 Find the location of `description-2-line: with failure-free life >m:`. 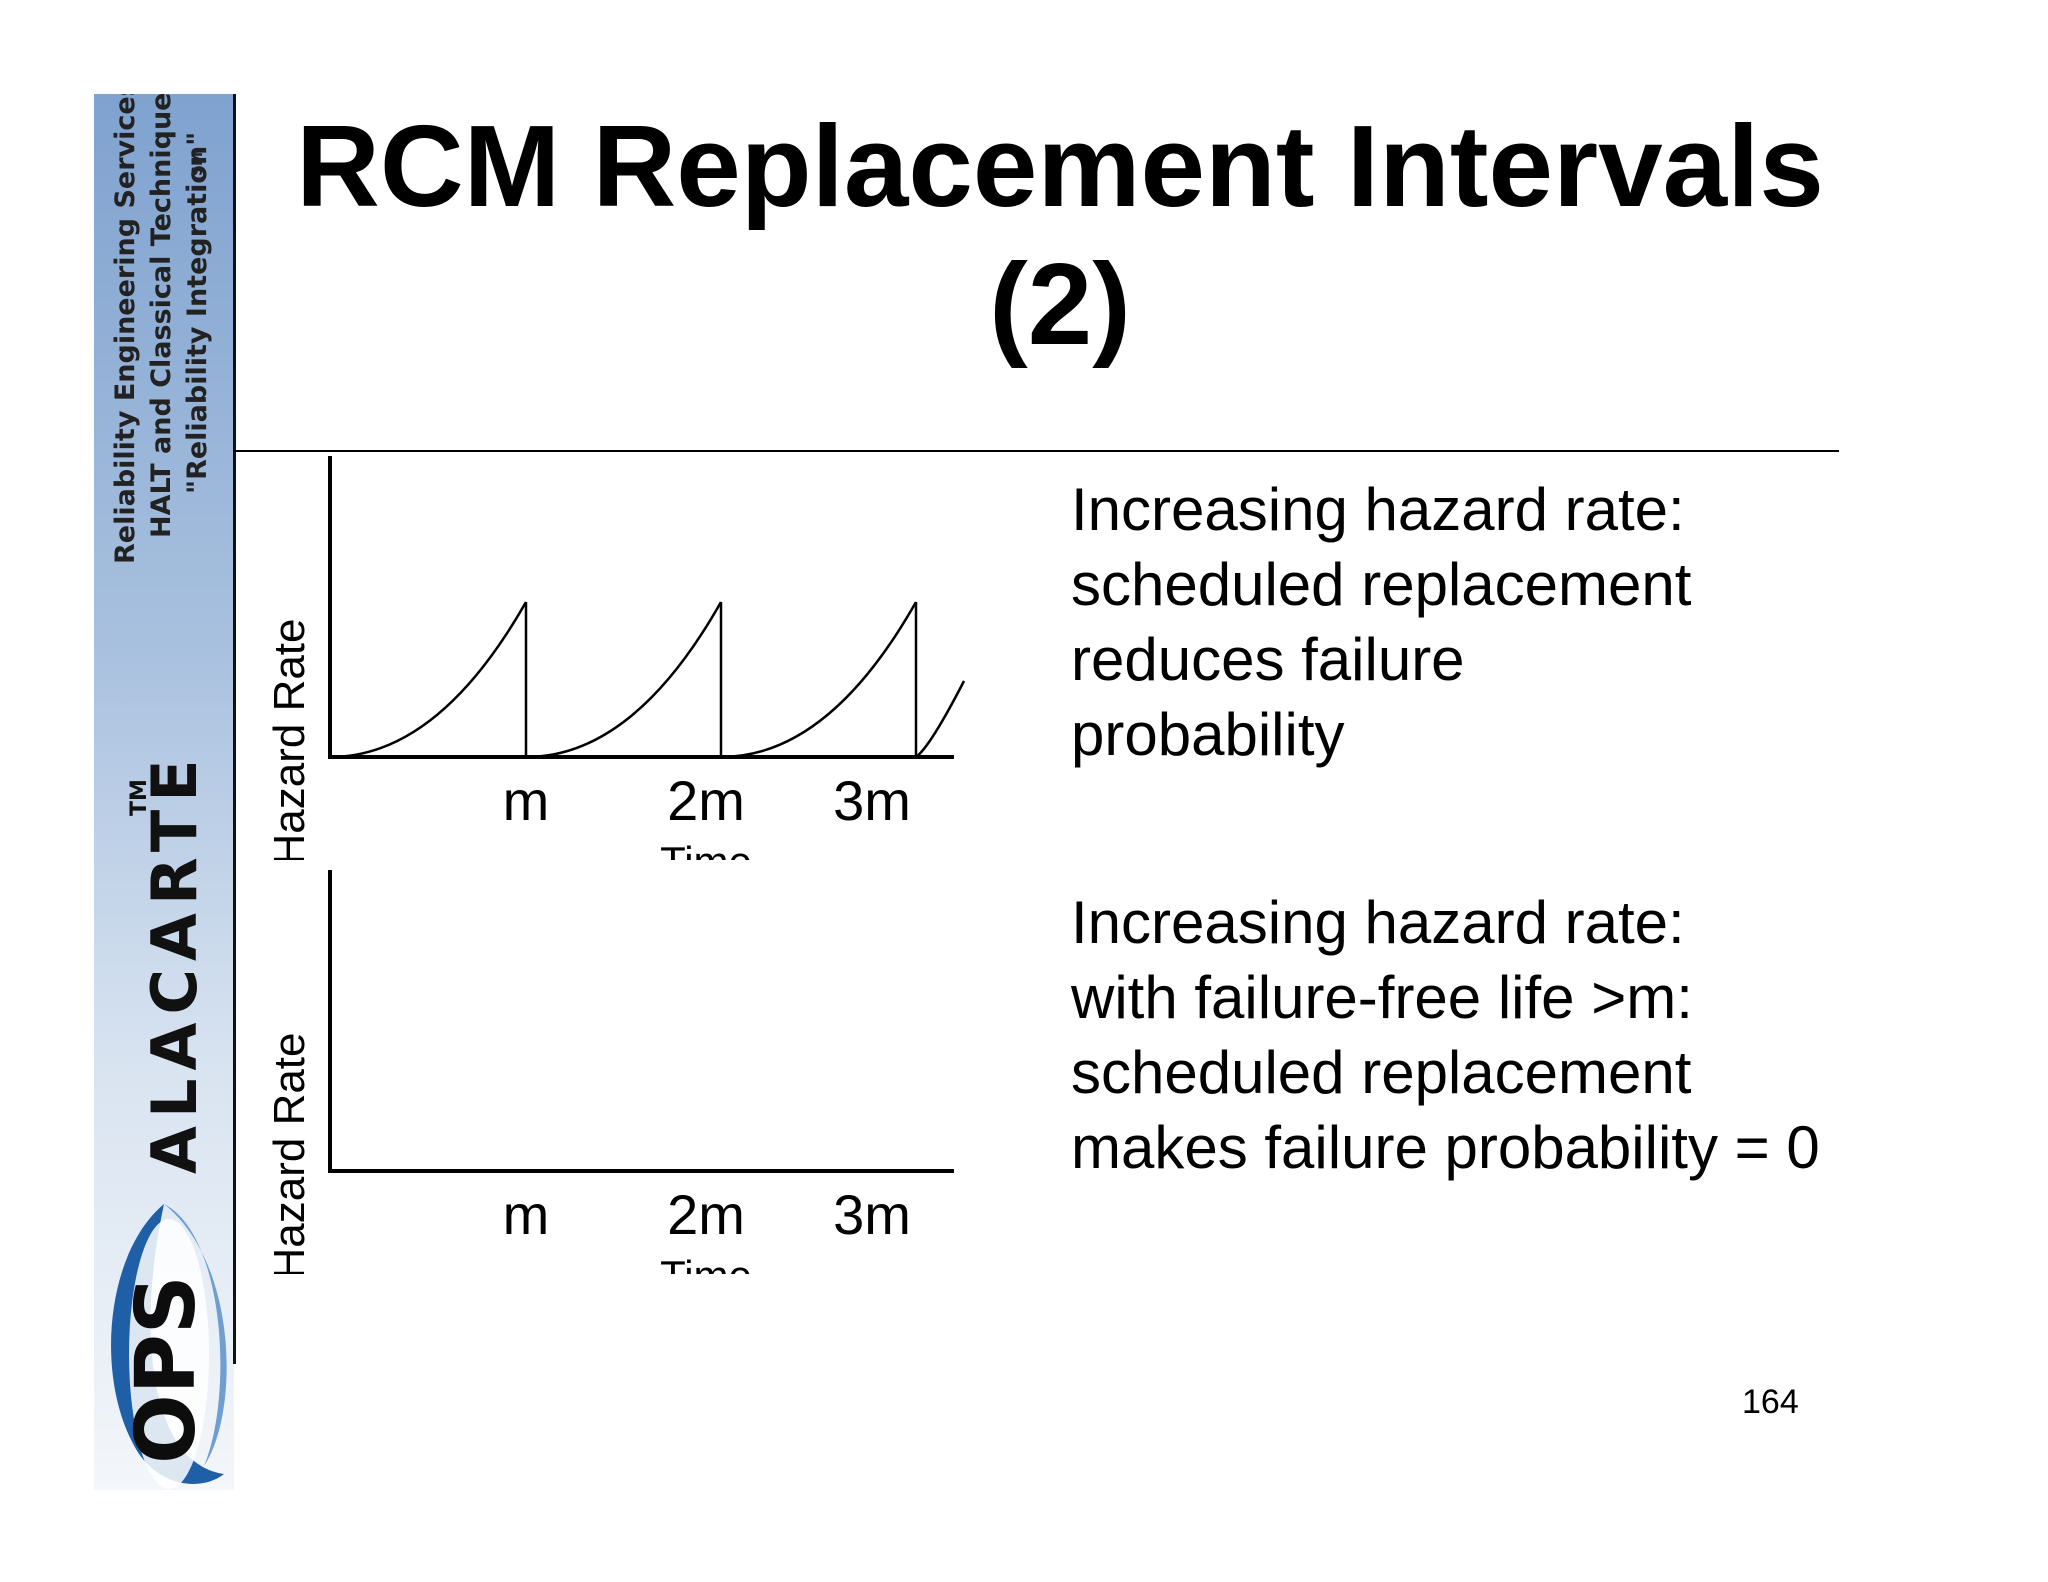

description-2-line: with failure-free life >m: is located at coordinates (1382, 997).